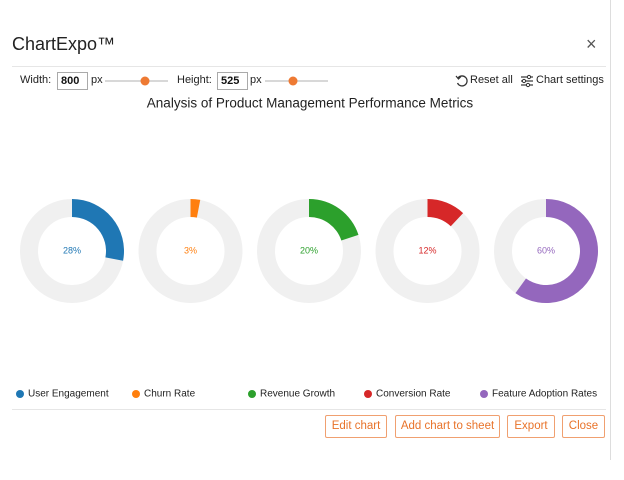 The width and height of the screenshot is (624, 480). Describe the element at coordinates (531, 426) in the screenshot. I see `button: Export` at that location.